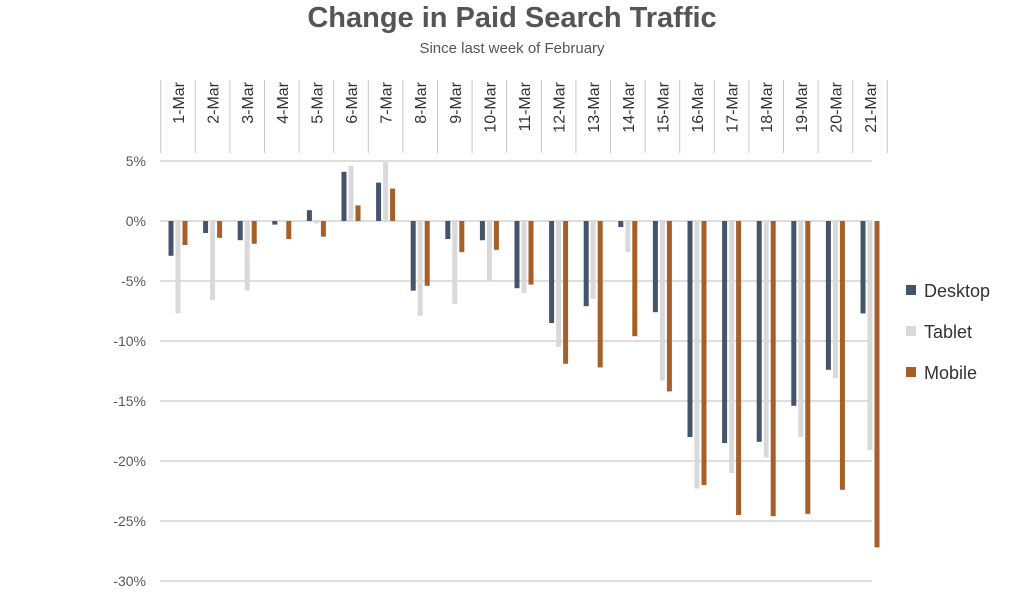 The height and width of the screenshot is (599, 1024). I want to click on x-tick-label: 5-Mar, so click(317, 102).